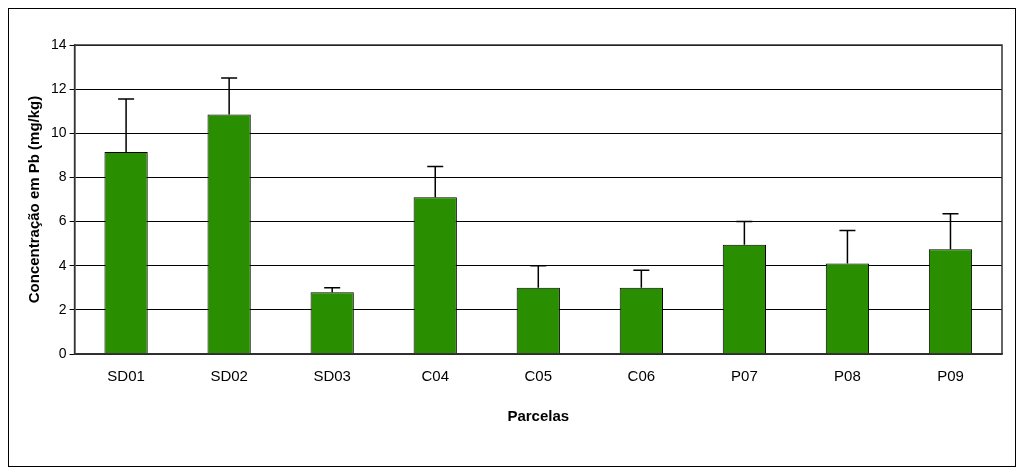 The width and height of the screenshot is (1024, 475). What do you see at coordinates (126, 376) in the screenshot?
I see `x-tick-label: SD01` at bounding box center [126, 376].